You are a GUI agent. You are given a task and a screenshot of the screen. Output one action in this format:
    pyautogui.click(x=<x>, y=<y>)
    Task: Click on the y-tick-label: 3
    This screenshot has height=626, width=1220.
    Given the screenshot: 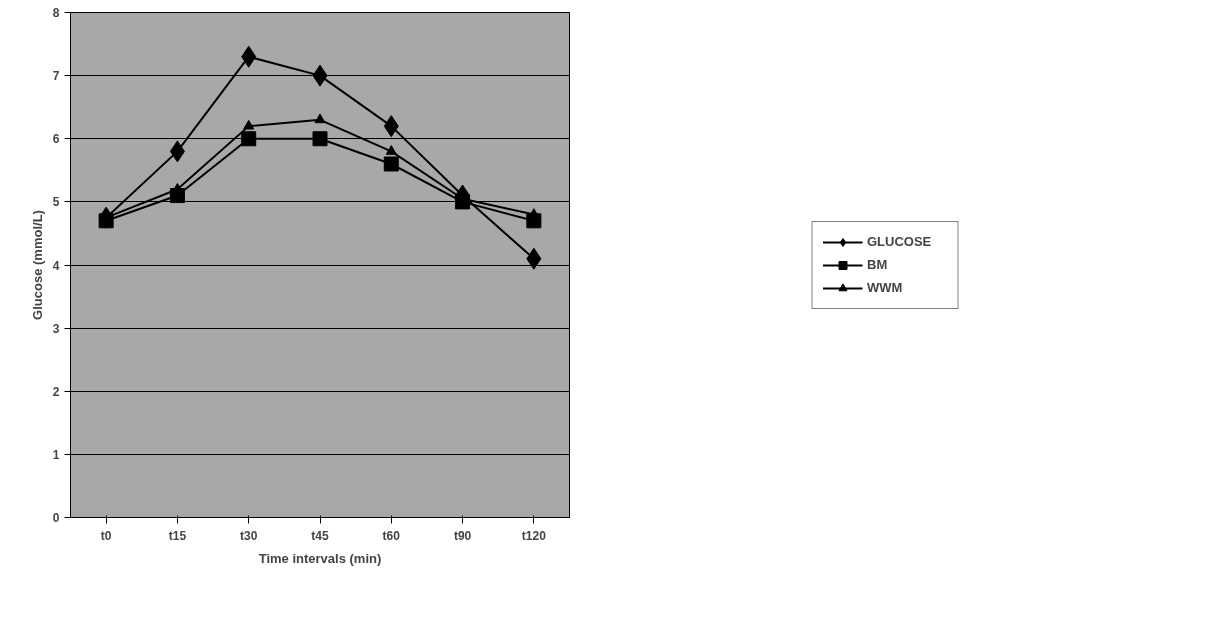 What is the action you would take?
    pyautogui.click(x=56, y=328)
    